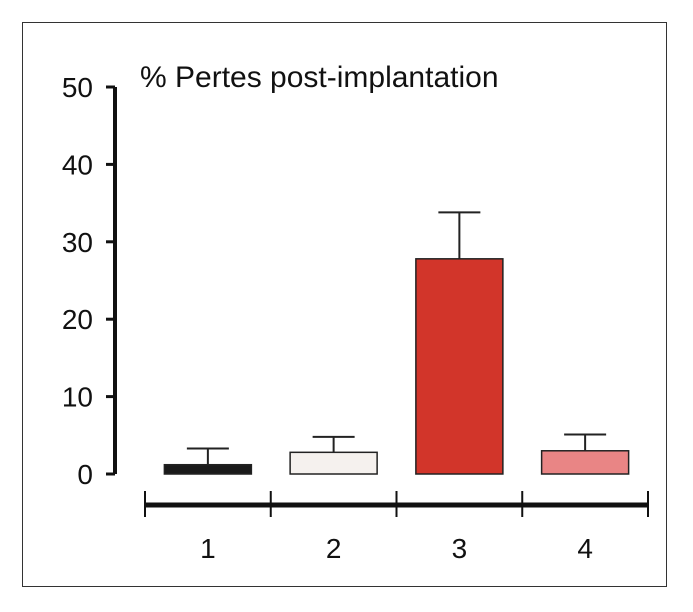 Image resolution: width=693 pixels, height=612 pixels. Describe the element at coordinates (460, 548) in the screenshot. I see `x-tick-label: 3` at that location.